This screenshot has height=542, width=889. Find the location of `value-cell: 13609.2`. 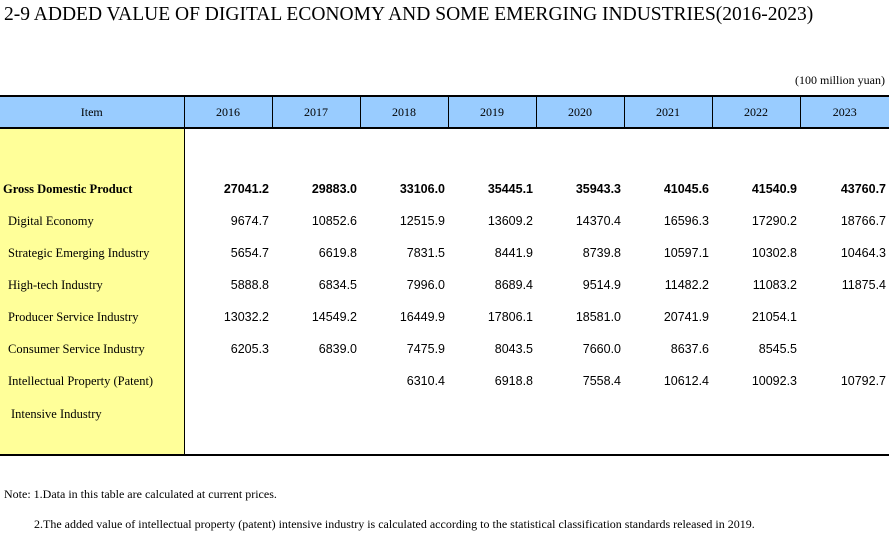

value-cell: 13609.2 is located at coordinates (510, 221).